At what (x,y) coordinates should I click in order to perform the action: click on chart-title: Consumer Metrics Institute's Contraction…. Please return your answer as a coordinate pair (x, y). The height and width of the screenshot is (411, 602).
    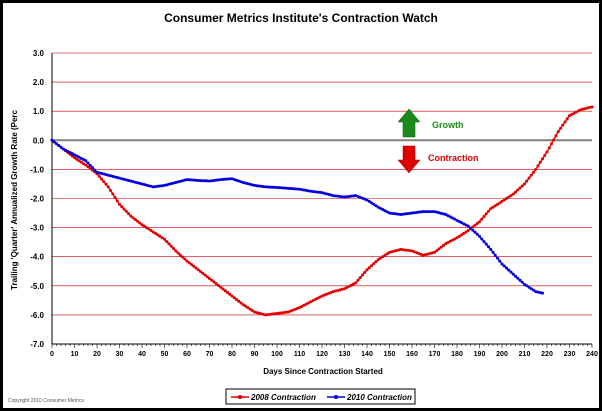
    Looking at the image, I should click on (301, 18).